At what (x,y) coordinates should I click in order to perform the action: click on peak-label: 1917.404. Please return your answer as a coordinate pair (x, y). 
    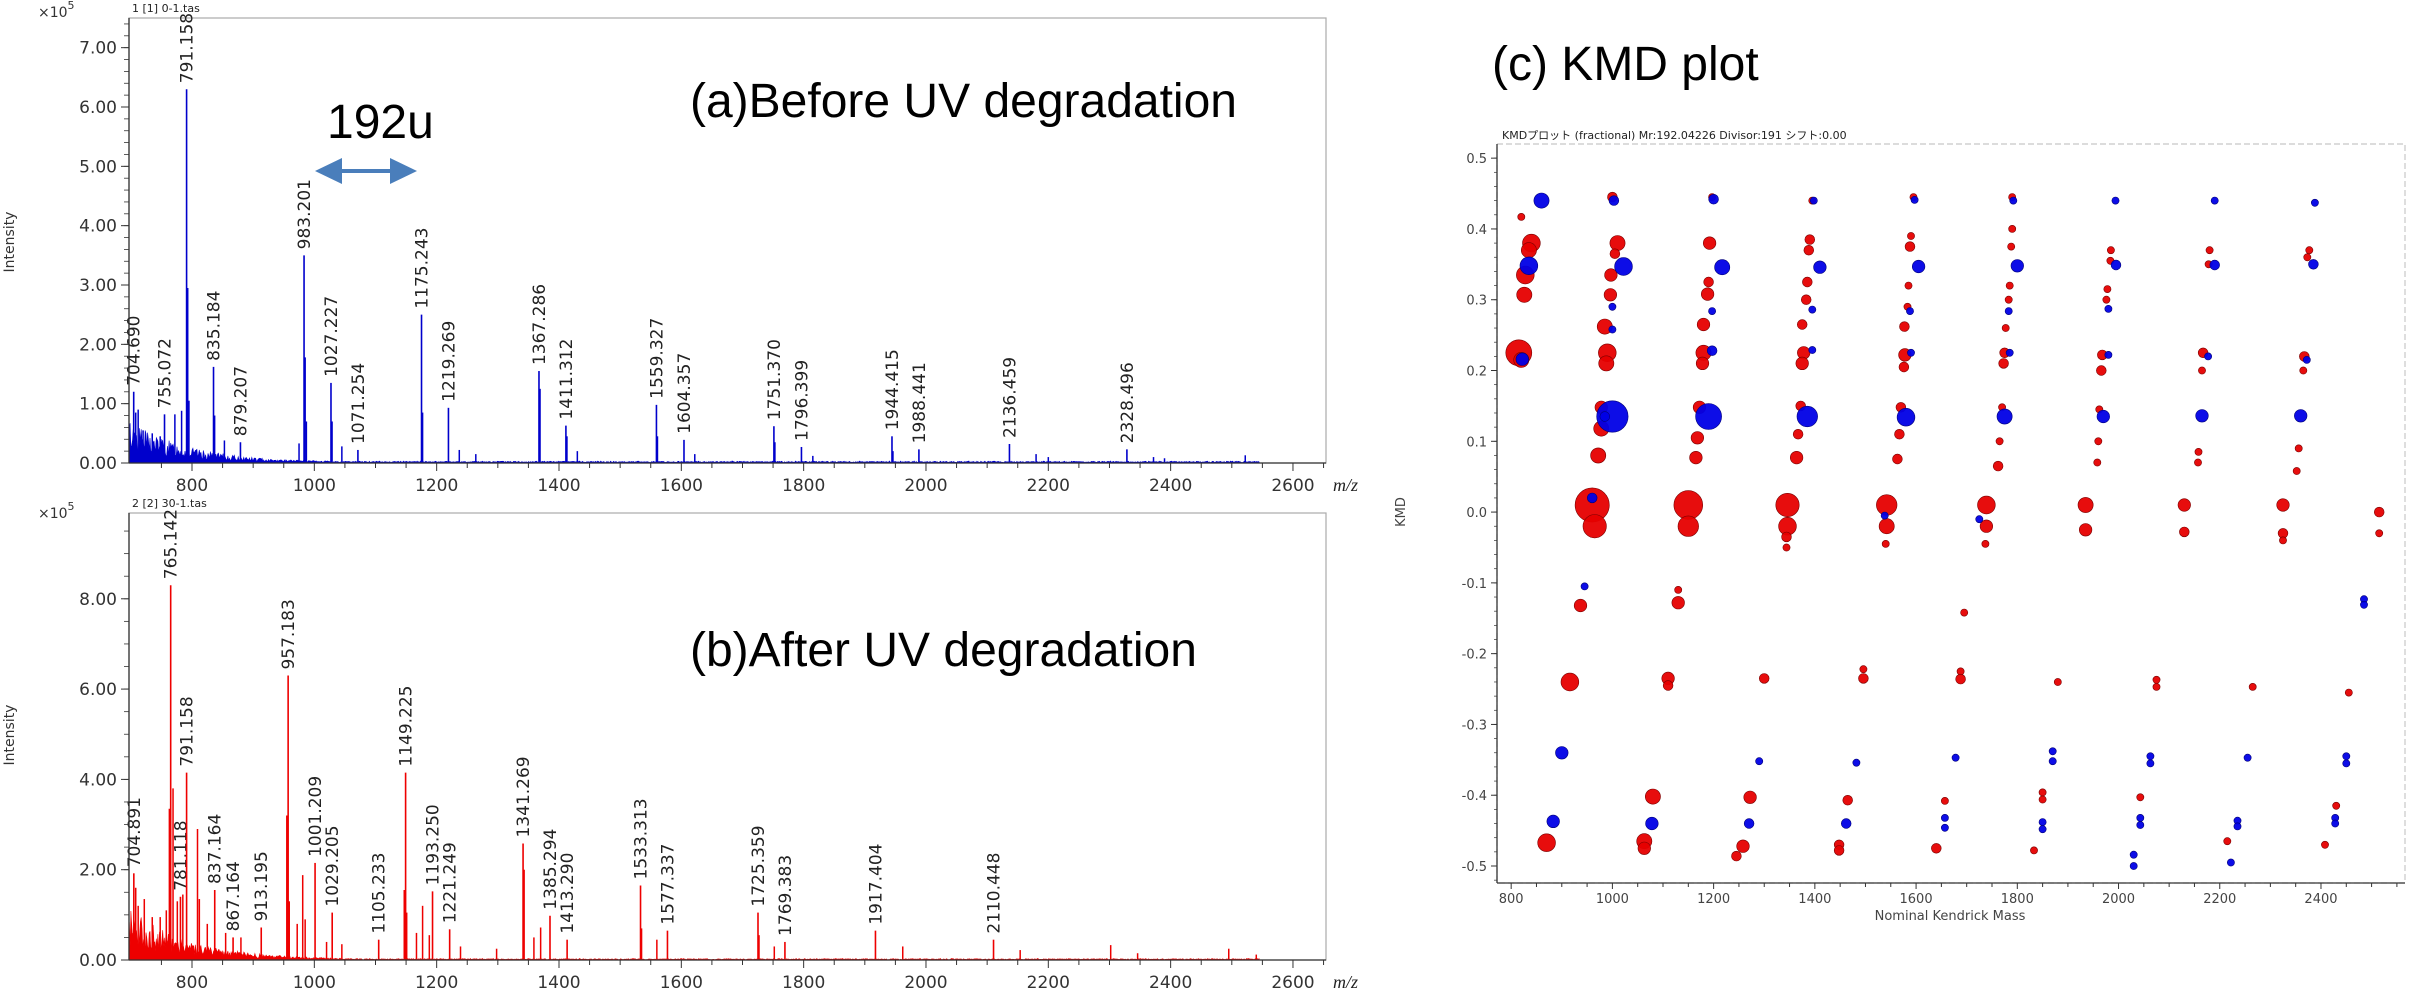
    Looking at the image, I should click on (876, 884).